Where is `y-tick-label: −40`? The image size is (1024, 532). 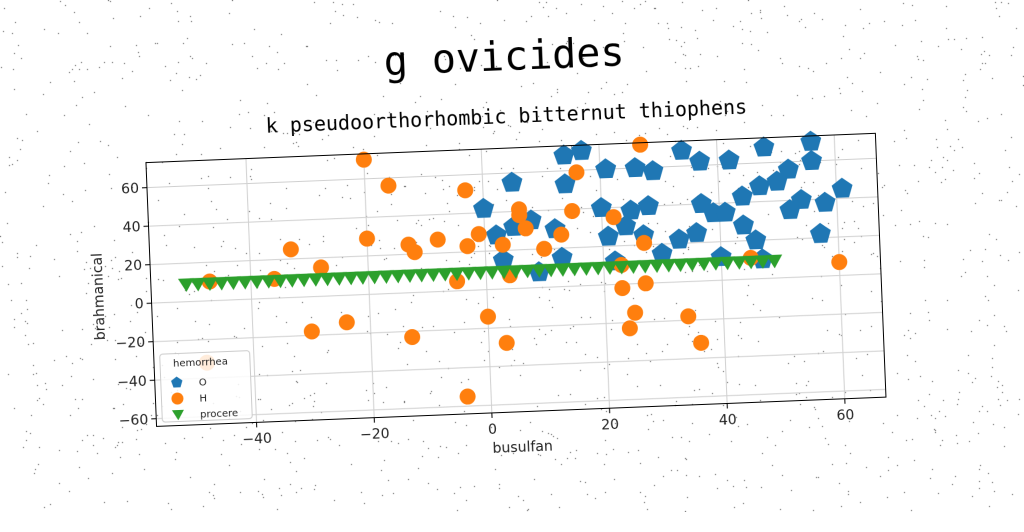 y-tick-label: −40 is located at coordinates (132, 382).